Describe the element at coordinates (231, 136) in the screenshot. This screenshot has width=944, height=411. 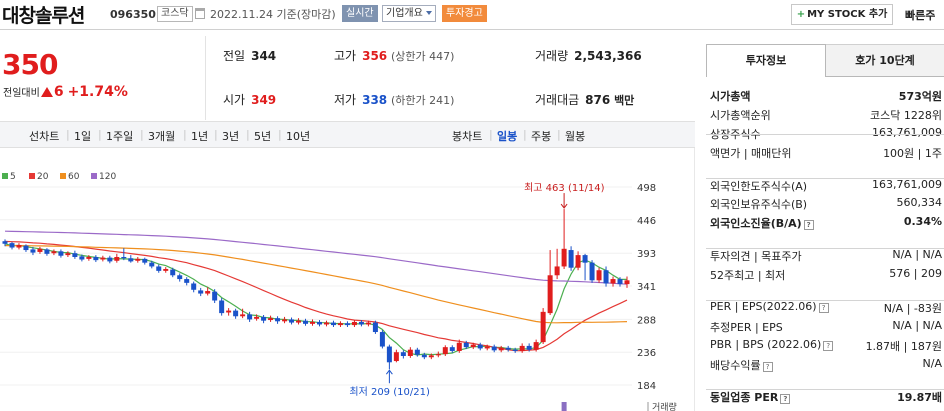
I see `period-3y: 3년` at that location.